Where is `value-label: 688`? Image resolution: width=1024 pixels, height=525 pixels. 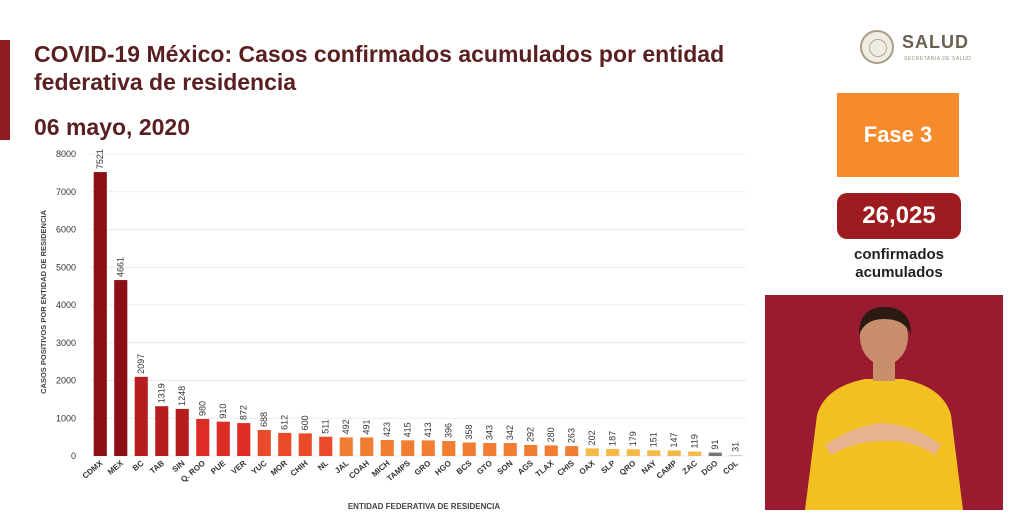
value-label: 688 is located at coordinates (264, 419).